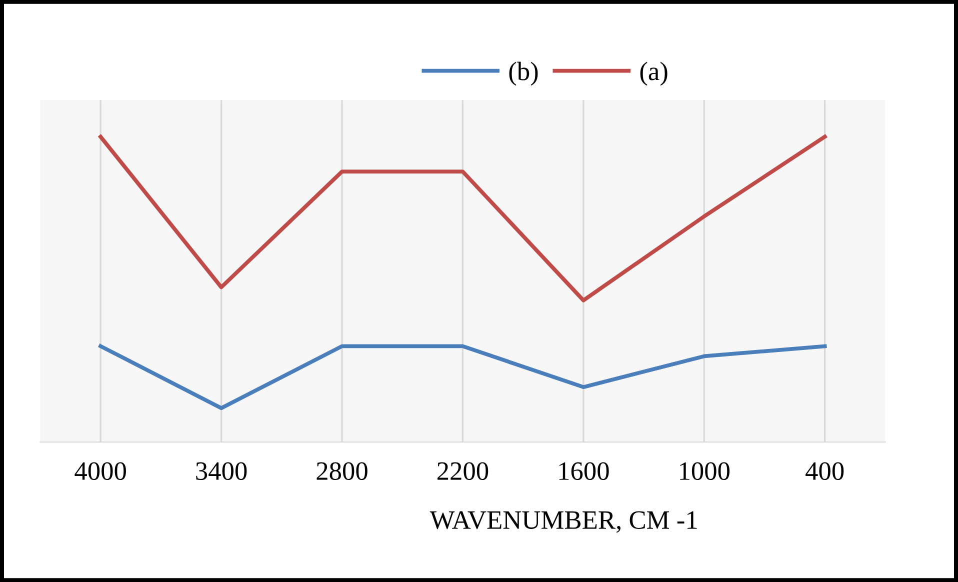 Image resolution: width=958 pixels, height=582 pixels. What do you see at coordinates (825, 471) in the screenshot?
I see `x-tick-label: 400` at bounding box center [825, 471].